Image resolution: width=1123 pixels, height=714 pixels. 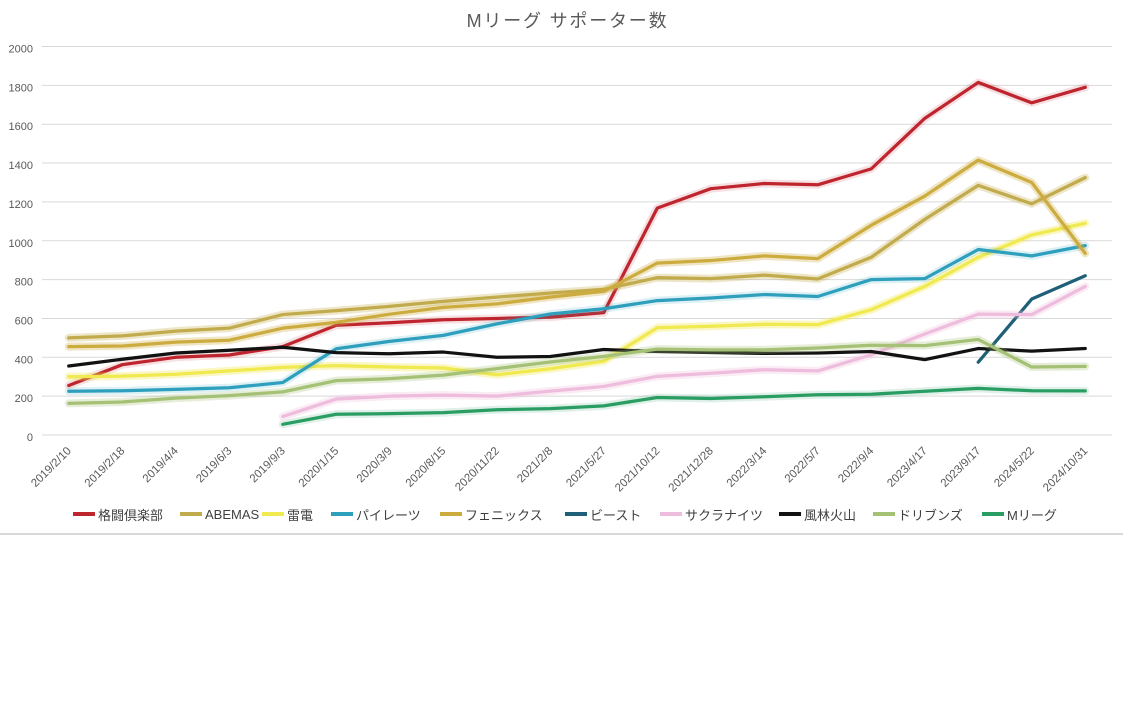 What do you see at coordinates (24, 321) in the screenshot?
I see `svg-text: 600` at bounding box center [24, 321].